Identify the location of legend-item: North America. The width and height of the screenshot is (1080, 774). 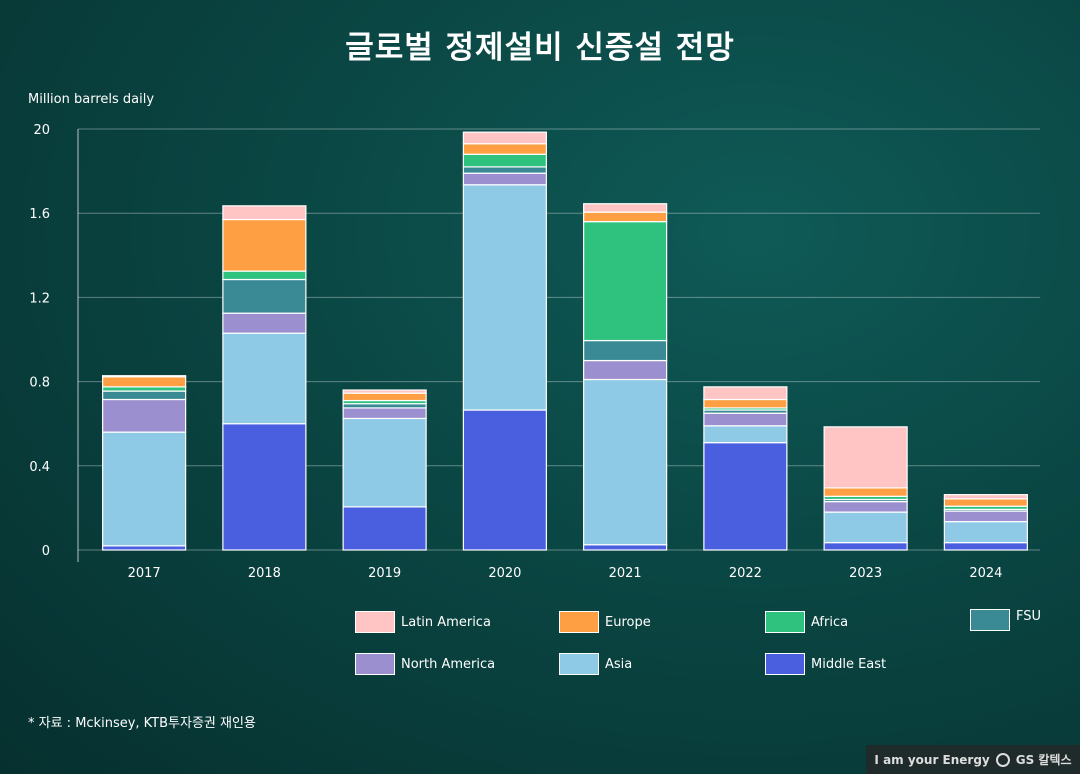
(425, 664).